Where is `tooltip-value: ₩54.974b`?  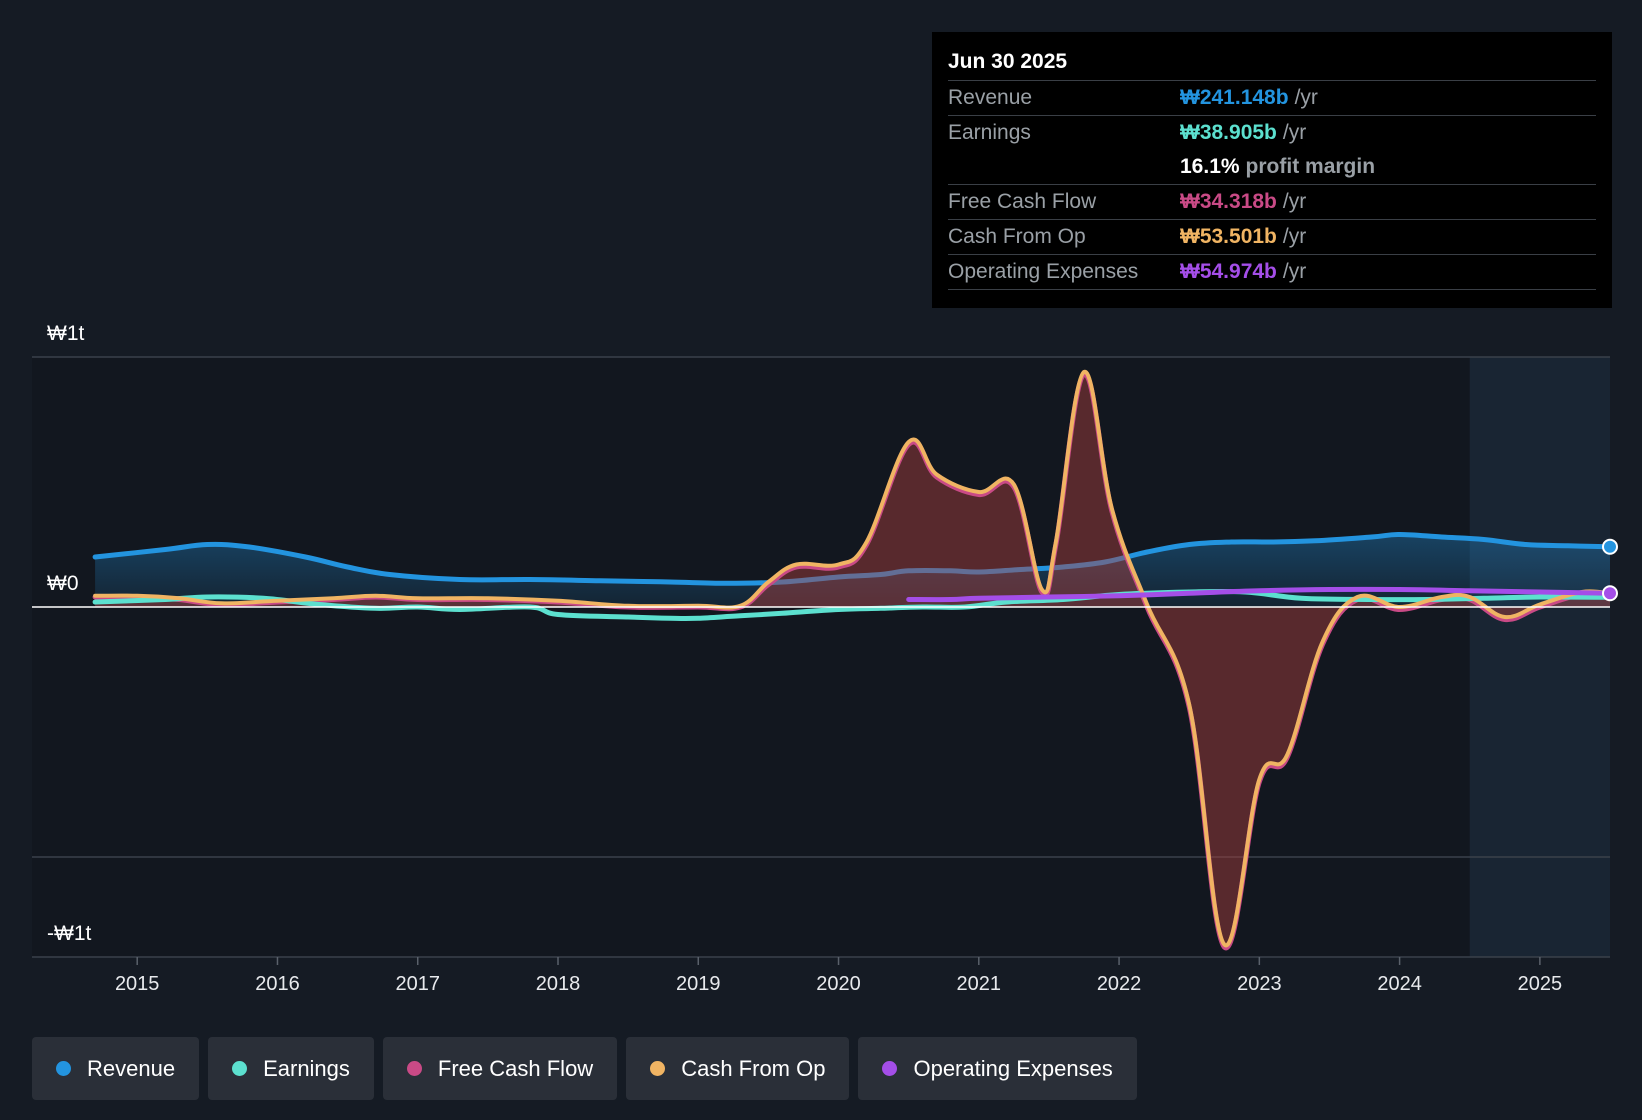 tooltip-value: ₩54.974b is located at coordinates (1228, 271).